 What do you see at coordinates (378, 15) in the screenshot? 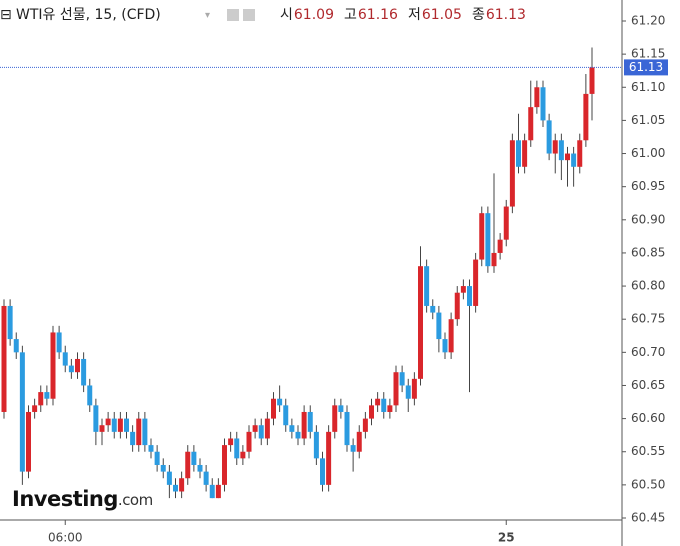
I see `legend-value: 61.16` at bounding box center [378, 15].